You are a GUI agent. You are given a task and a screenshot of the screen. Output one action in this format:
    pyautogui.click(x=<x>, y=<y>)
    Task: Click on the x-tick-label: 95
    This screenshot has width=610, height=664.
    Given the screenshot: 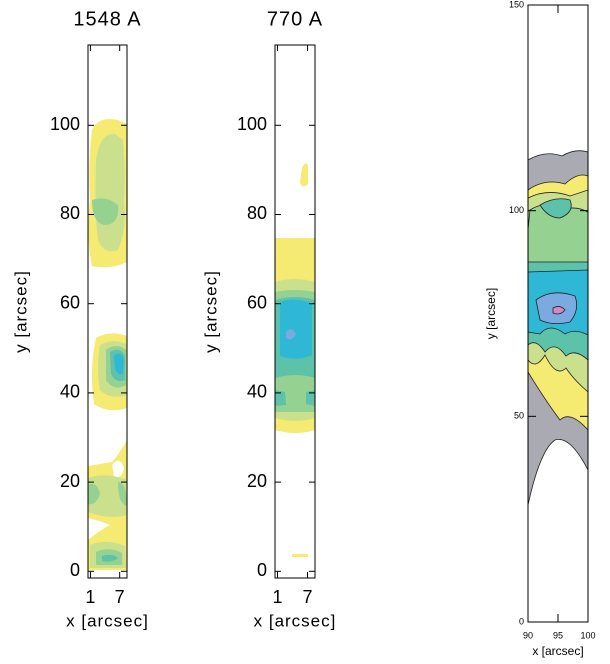 What is the action you would take?
    pyautogui.click(x=558, y=635)
    